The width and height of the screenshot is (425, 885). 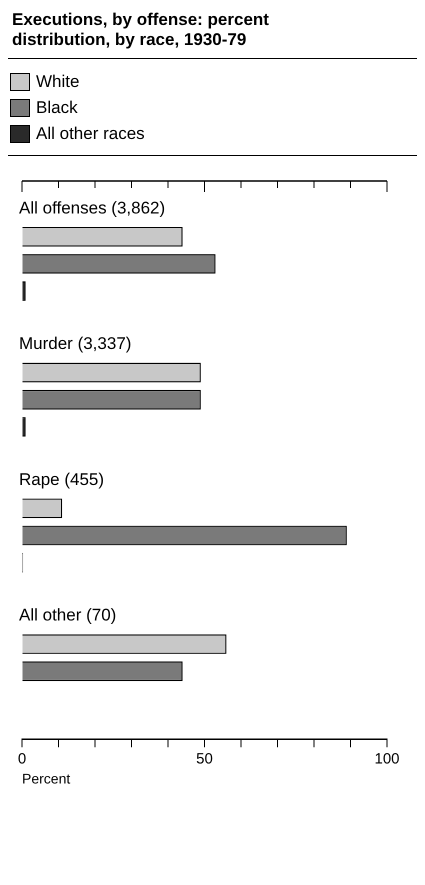 I want to click on y-tick-label: All offenses (3,862), so click(x=92, y=208).